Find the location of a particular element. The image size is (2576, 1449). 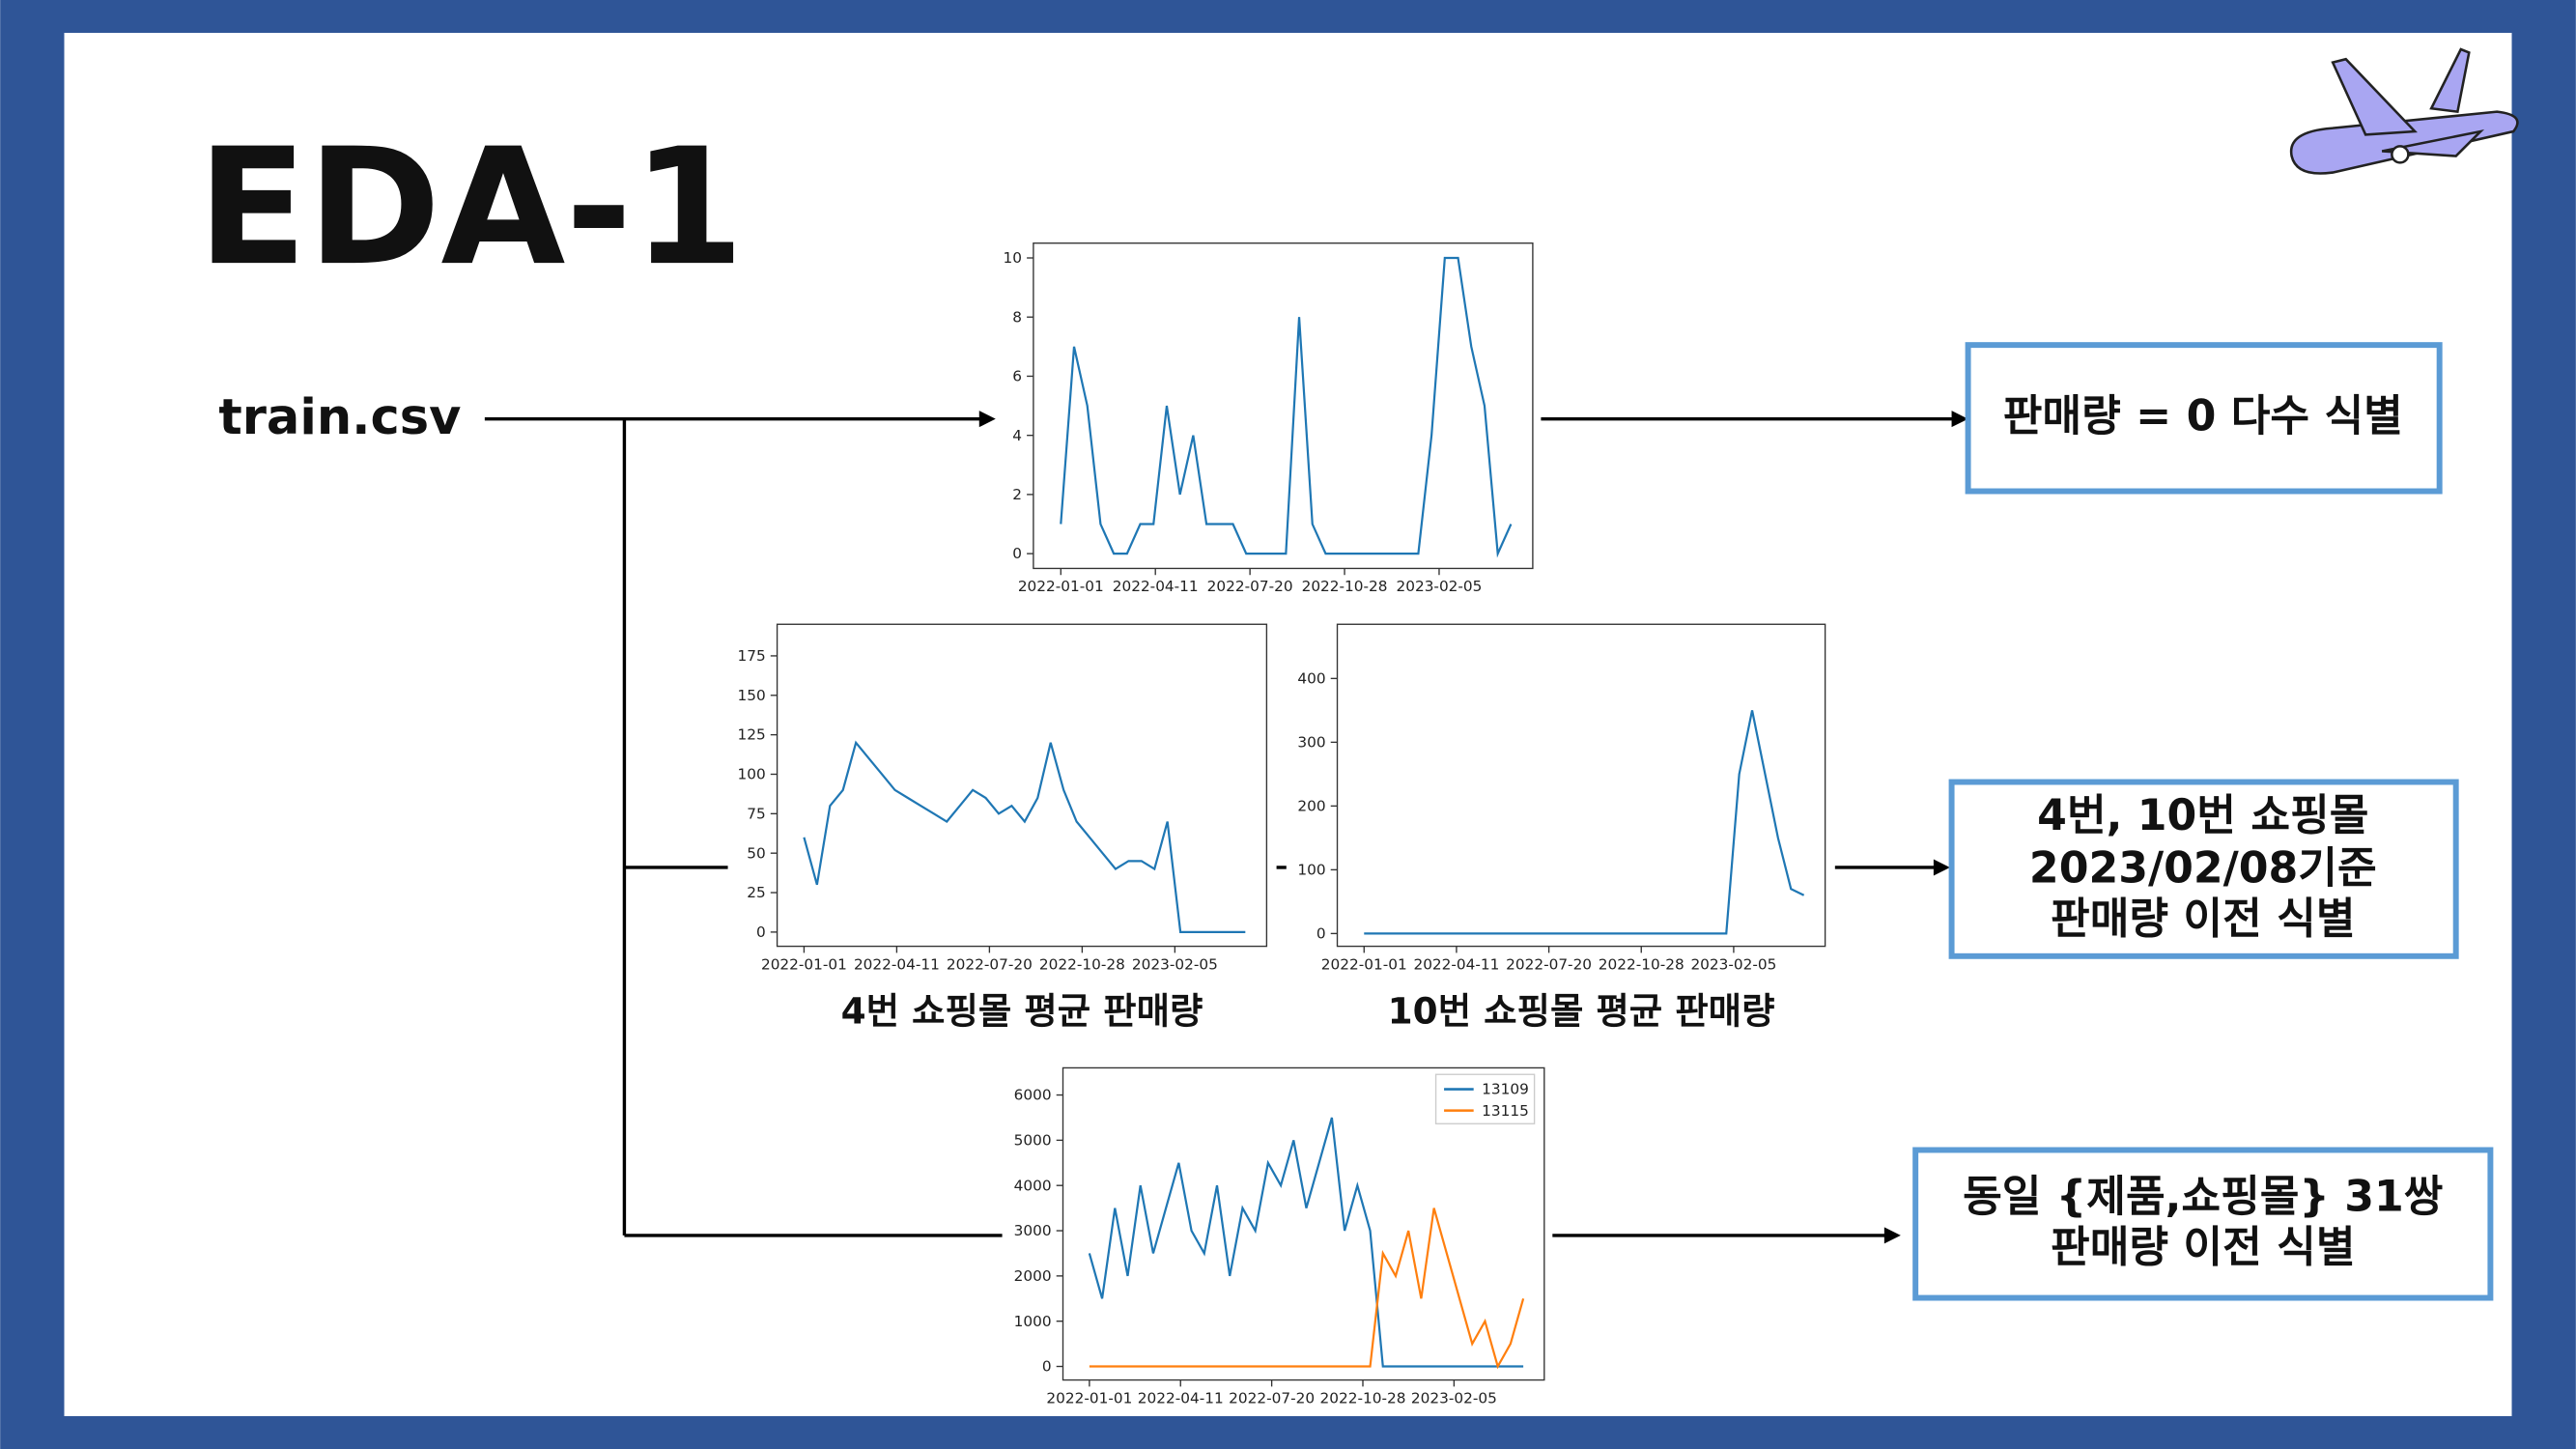

y-tick-label: 1000 is located at coordinates (1033, 1321).